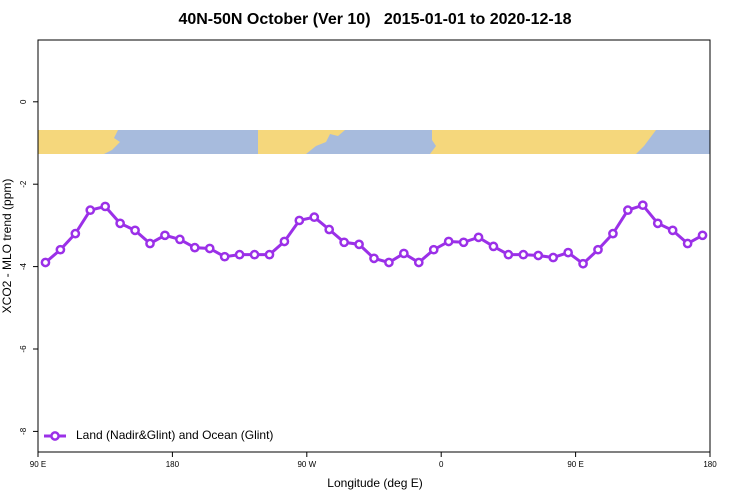 Image resolution: width=750 pixels, height=500 pixels. I want to click on legend-marker, so click(55, 436).